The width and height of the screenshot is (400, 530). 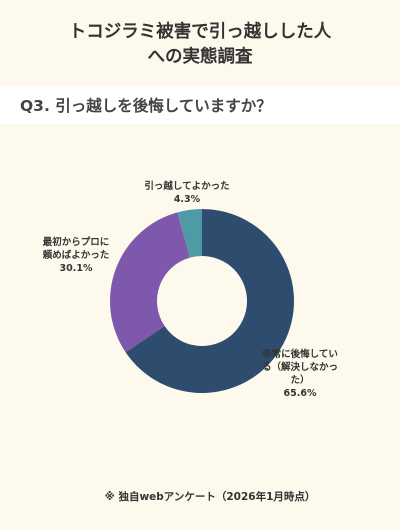 I want to click on slice-label-good-line1: 引っ越してよかった, so click(x=187, y=186).